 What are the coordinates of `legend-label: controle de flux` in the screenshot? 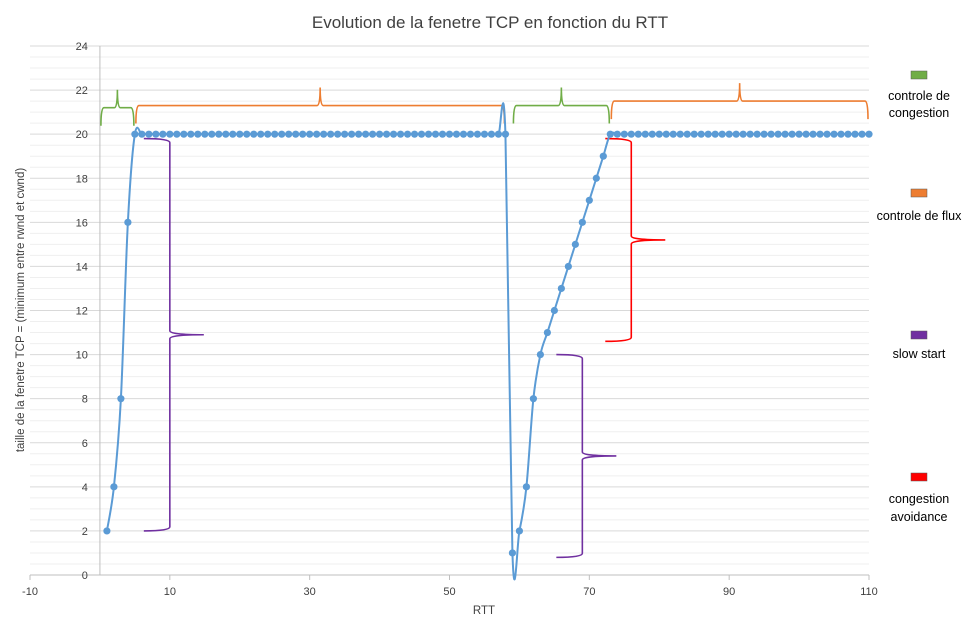 It's located at (920, 216).